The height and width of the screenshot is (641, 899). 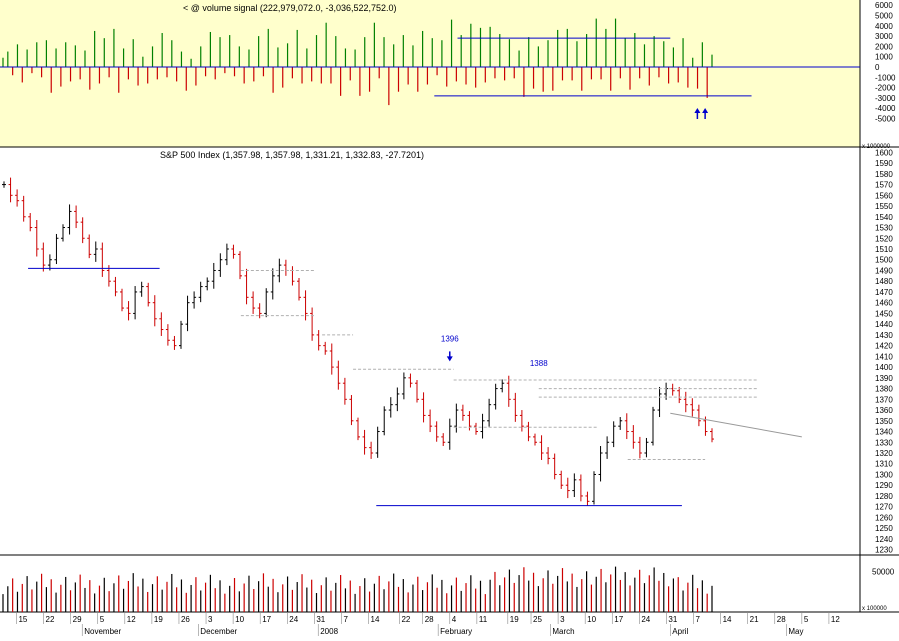 I want to click on volume-signal-tick-label: 4000, so click(x=884, y=26).